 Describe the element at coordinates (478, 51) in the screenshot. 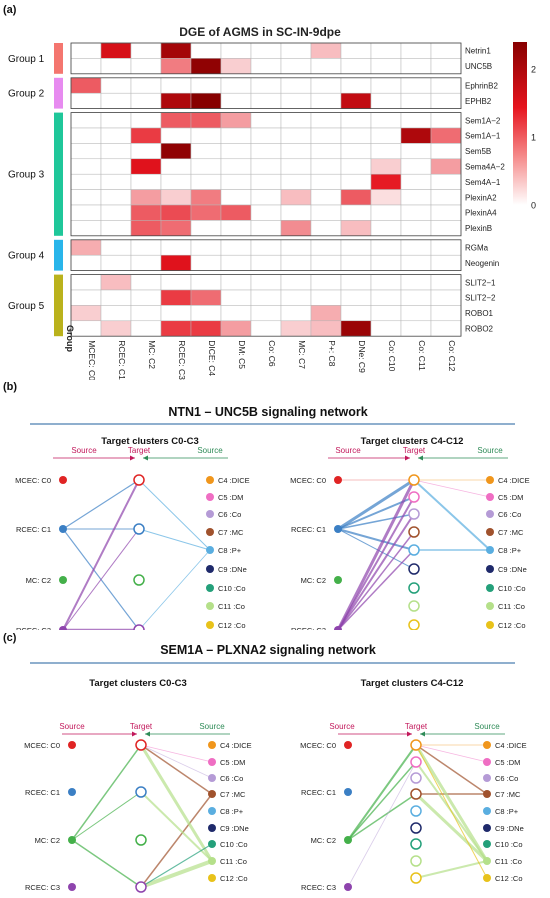

I see `row-label: Netrin1` at that location.